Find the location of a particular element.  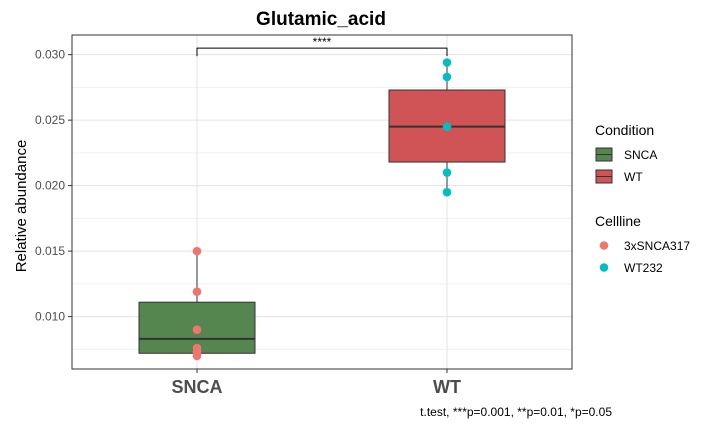

significance-bracket: **** is located at coordinates (322, 46).